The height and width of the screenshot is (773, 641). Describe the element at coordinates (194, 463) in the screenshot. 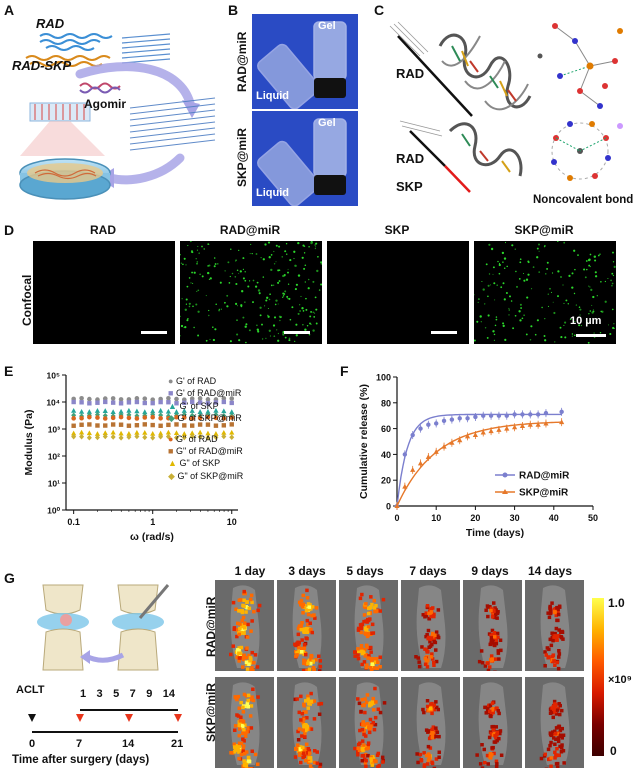

I see `legend-entry: ▲ G" of SKP` at that location.